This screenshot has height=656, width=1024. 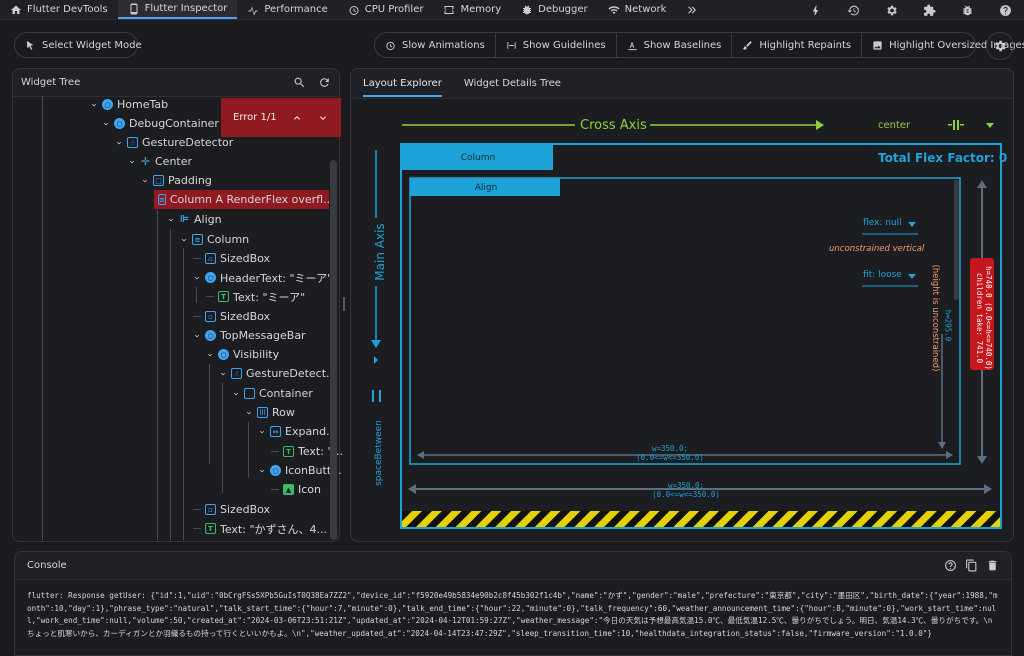 I want to click on tree-row: ☝ GestureDetector, so click(x=174, y=142).